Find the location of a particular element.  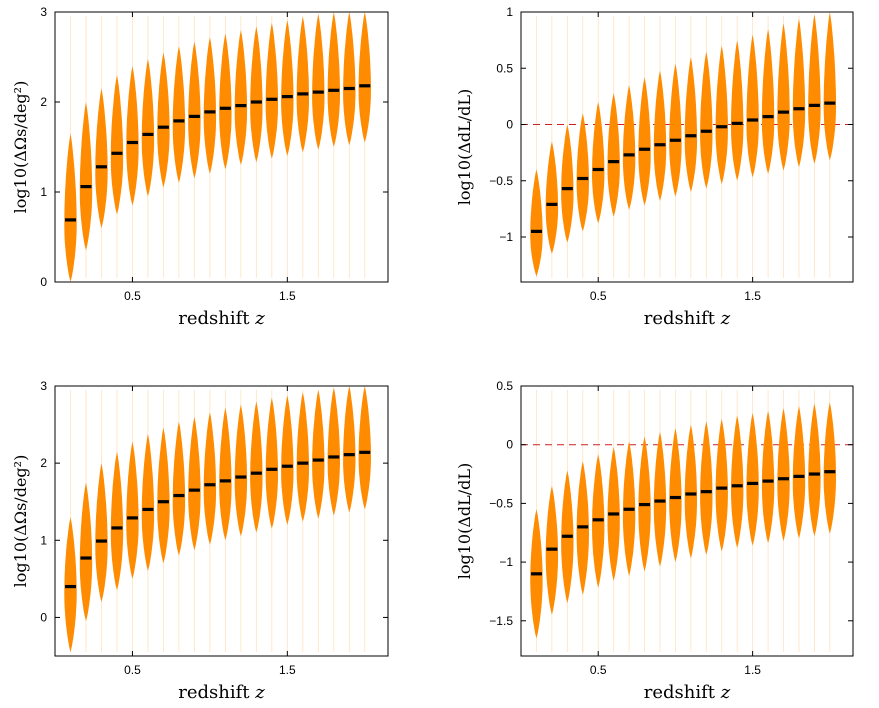

y-tick-label: −1.5 is located at coordinates (501, 621).